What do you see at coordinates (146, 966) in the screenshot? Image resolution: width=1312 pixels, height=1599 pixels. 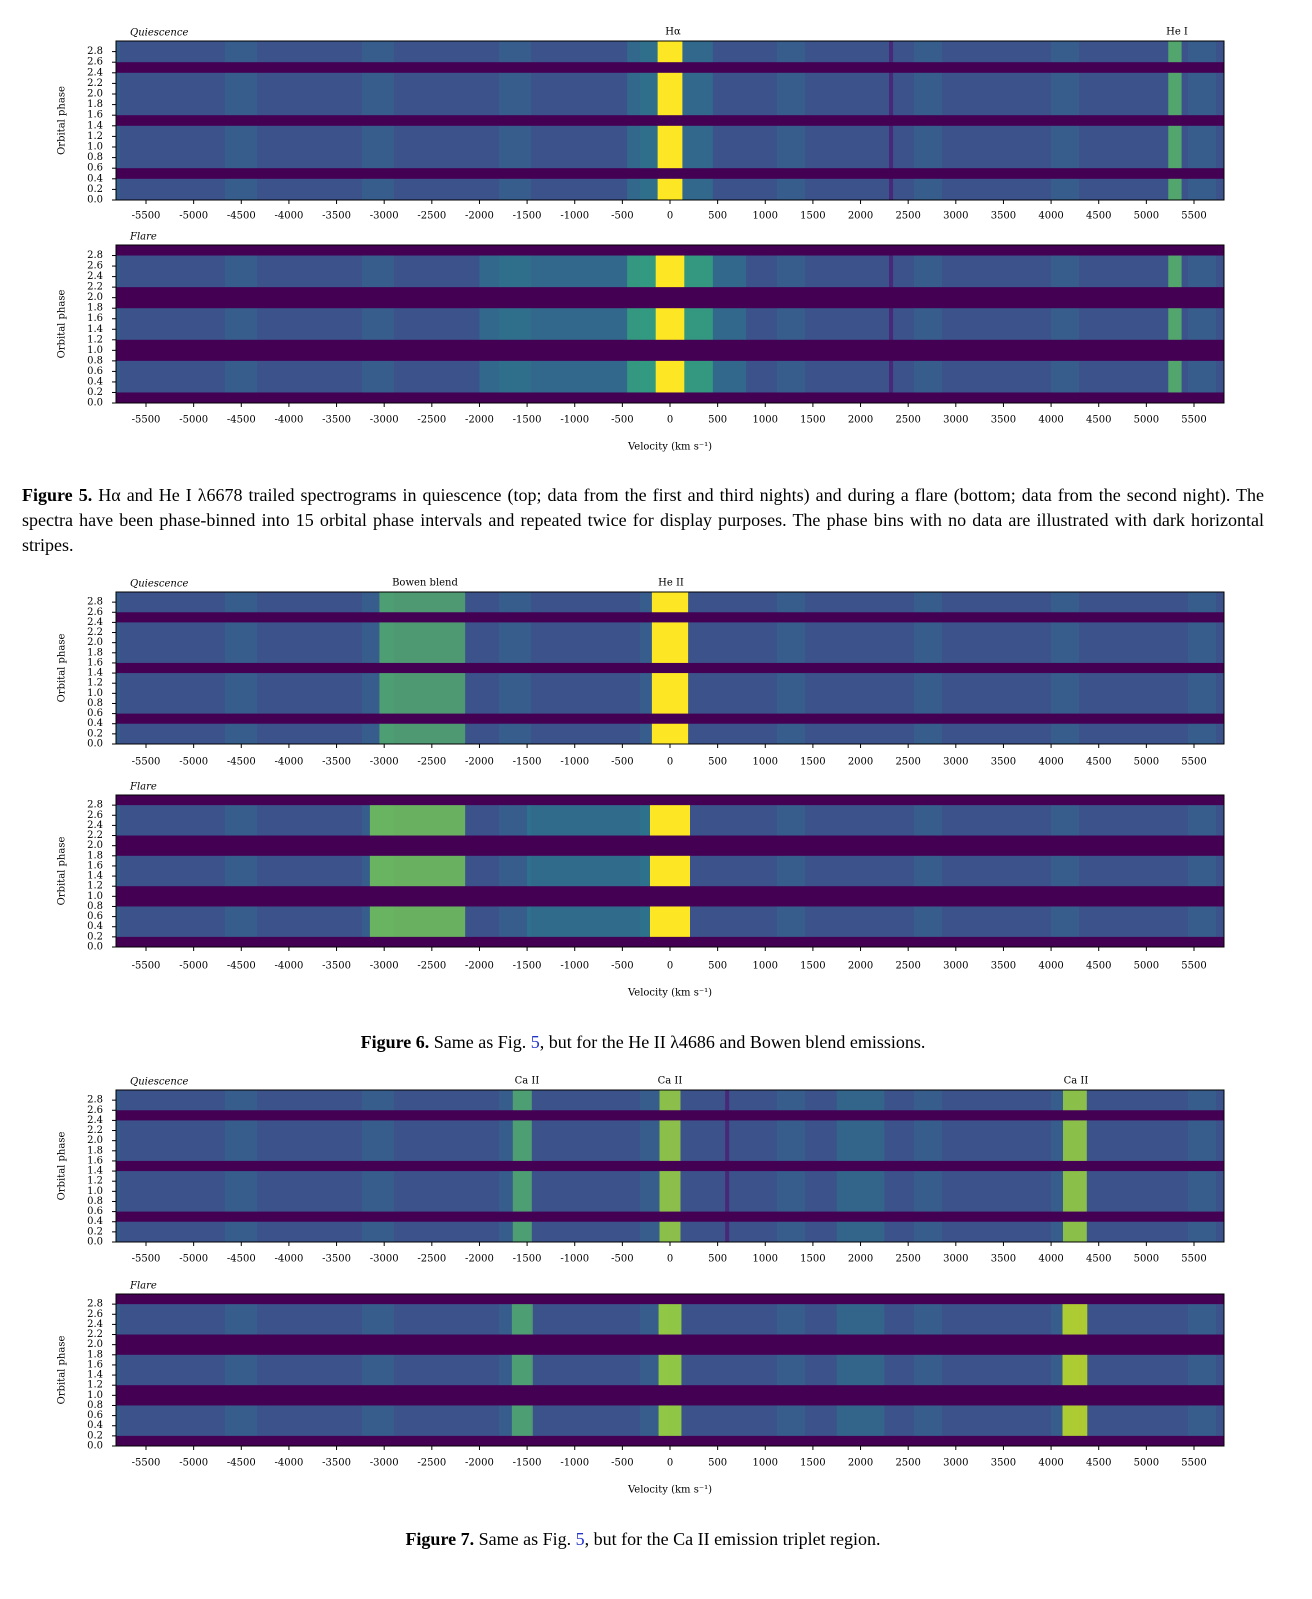 I see `x-tick-label: -5500` at bounding box center [146, 966].